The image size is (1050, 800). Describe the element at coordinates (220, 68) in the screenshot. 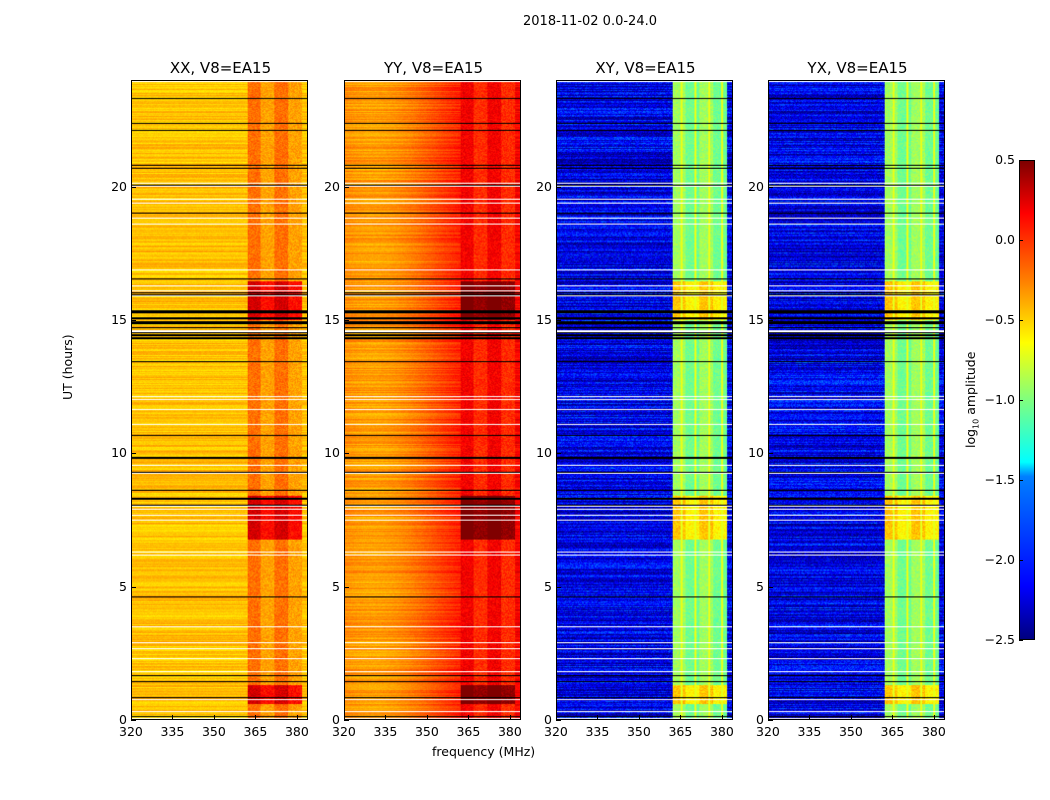

I see `panel-title: XX, V8=EA15` at that location.